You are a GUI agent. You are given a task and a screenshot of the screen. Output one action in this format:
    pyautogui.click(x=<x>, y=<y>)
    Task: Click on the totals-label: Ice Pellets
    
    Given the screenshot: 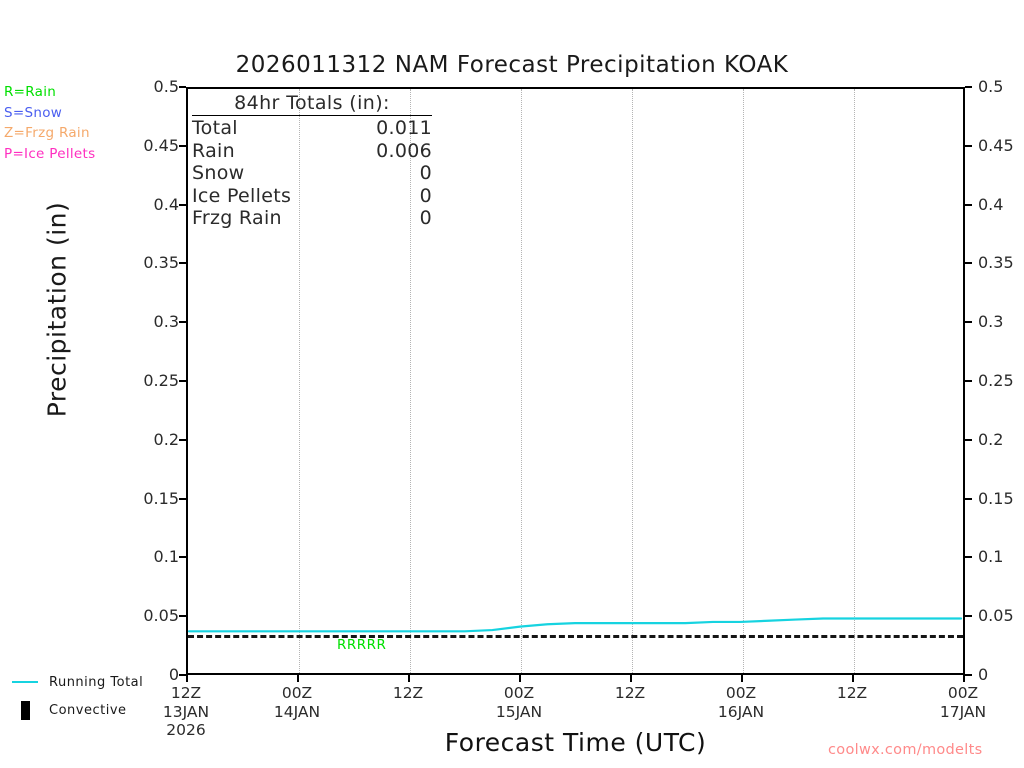 What is the action you would take?
    pyautogui.click(x=242, y=195)
    